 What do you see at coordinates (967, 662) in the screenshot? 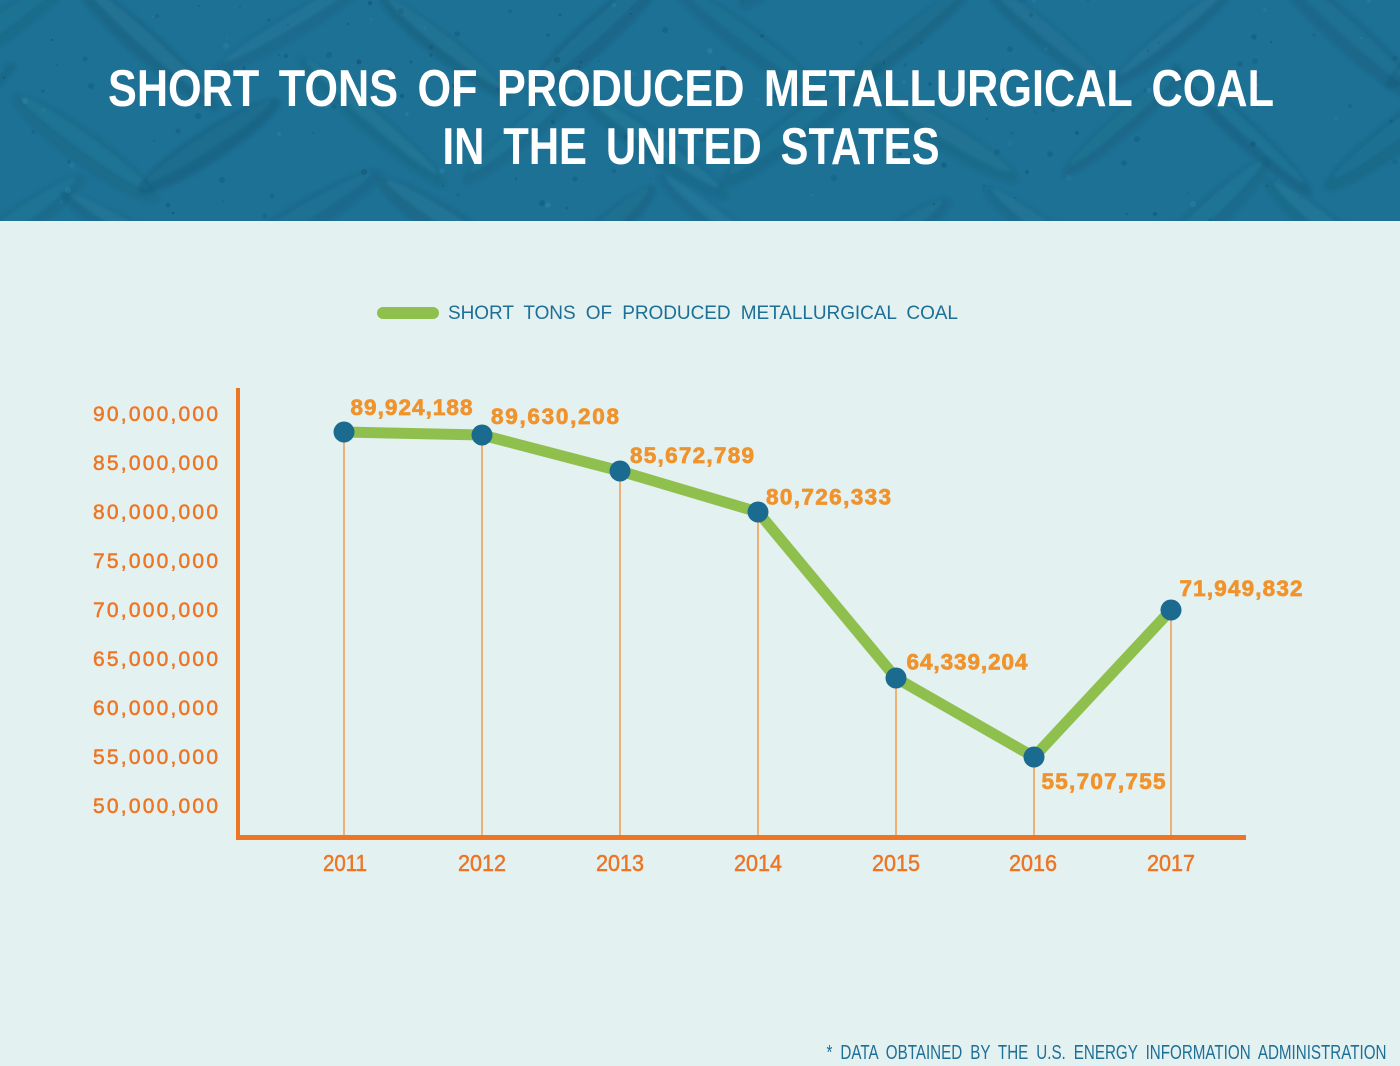
I see `svg-text: 64,339,204` at bounding box center [967, 662].